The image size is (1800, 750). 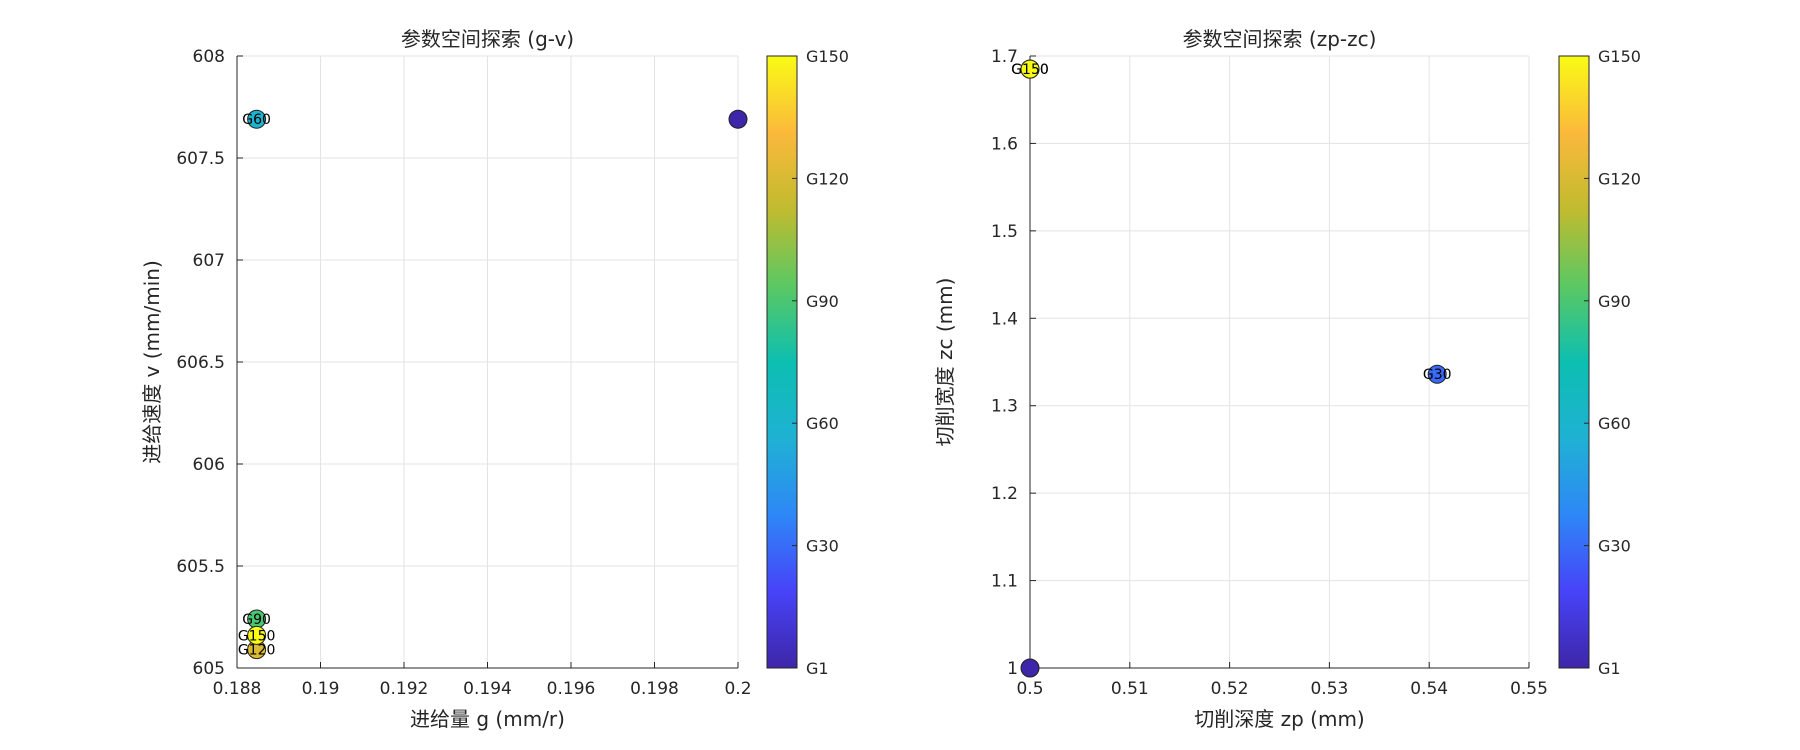 I want to click on x-axis-title: 进给量 g (mm/r), so click(x=487, y=719).